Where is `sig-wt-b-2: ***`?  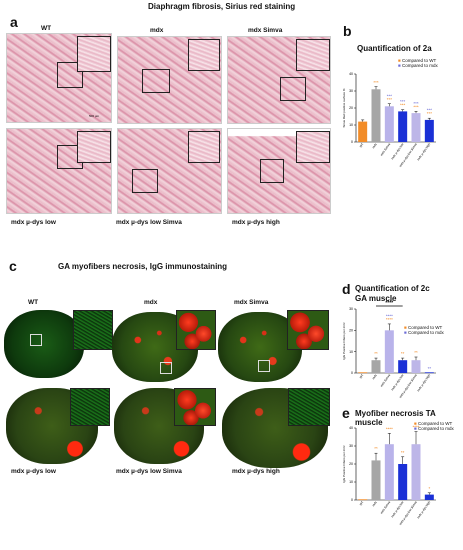
sig-wt-b-2: *** is located at coordinates (390, 99).